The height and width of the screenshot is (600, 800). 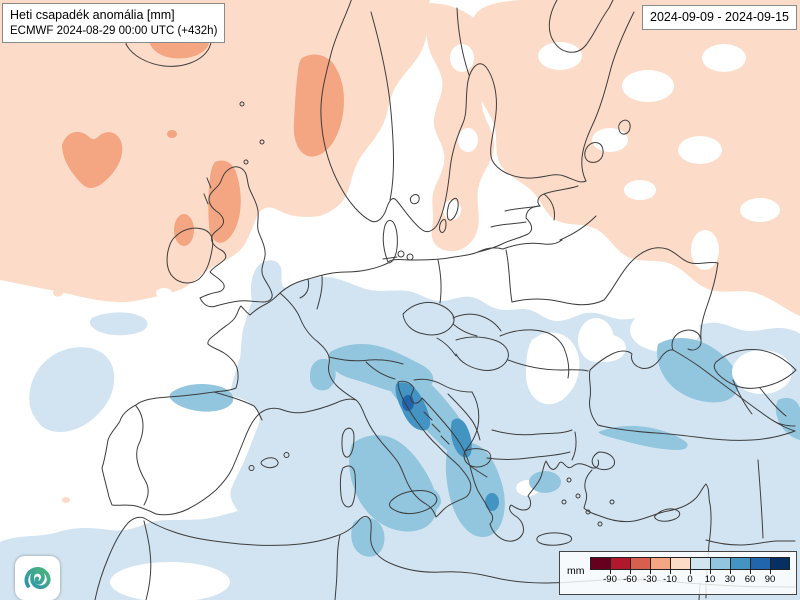 What do you see at coordinates (114, 30) in the screenshot?
I see `model-run-label: ECMWF 2024-08-29 00:00 UTC (+432h)` at bounding box center [114, 30].